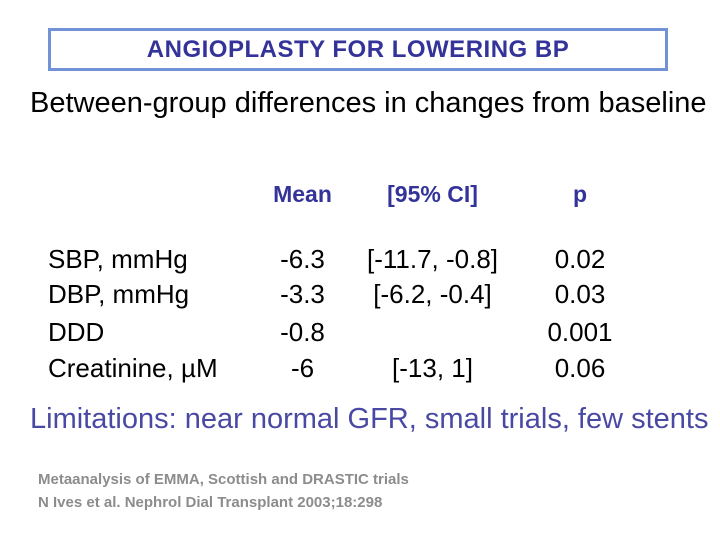 The width and height of the screenshot is (720, 540). I want to click on table-row: SBP, mmHg -6.3 [-11.7, -0.8] 0.02, so click(346, 259).